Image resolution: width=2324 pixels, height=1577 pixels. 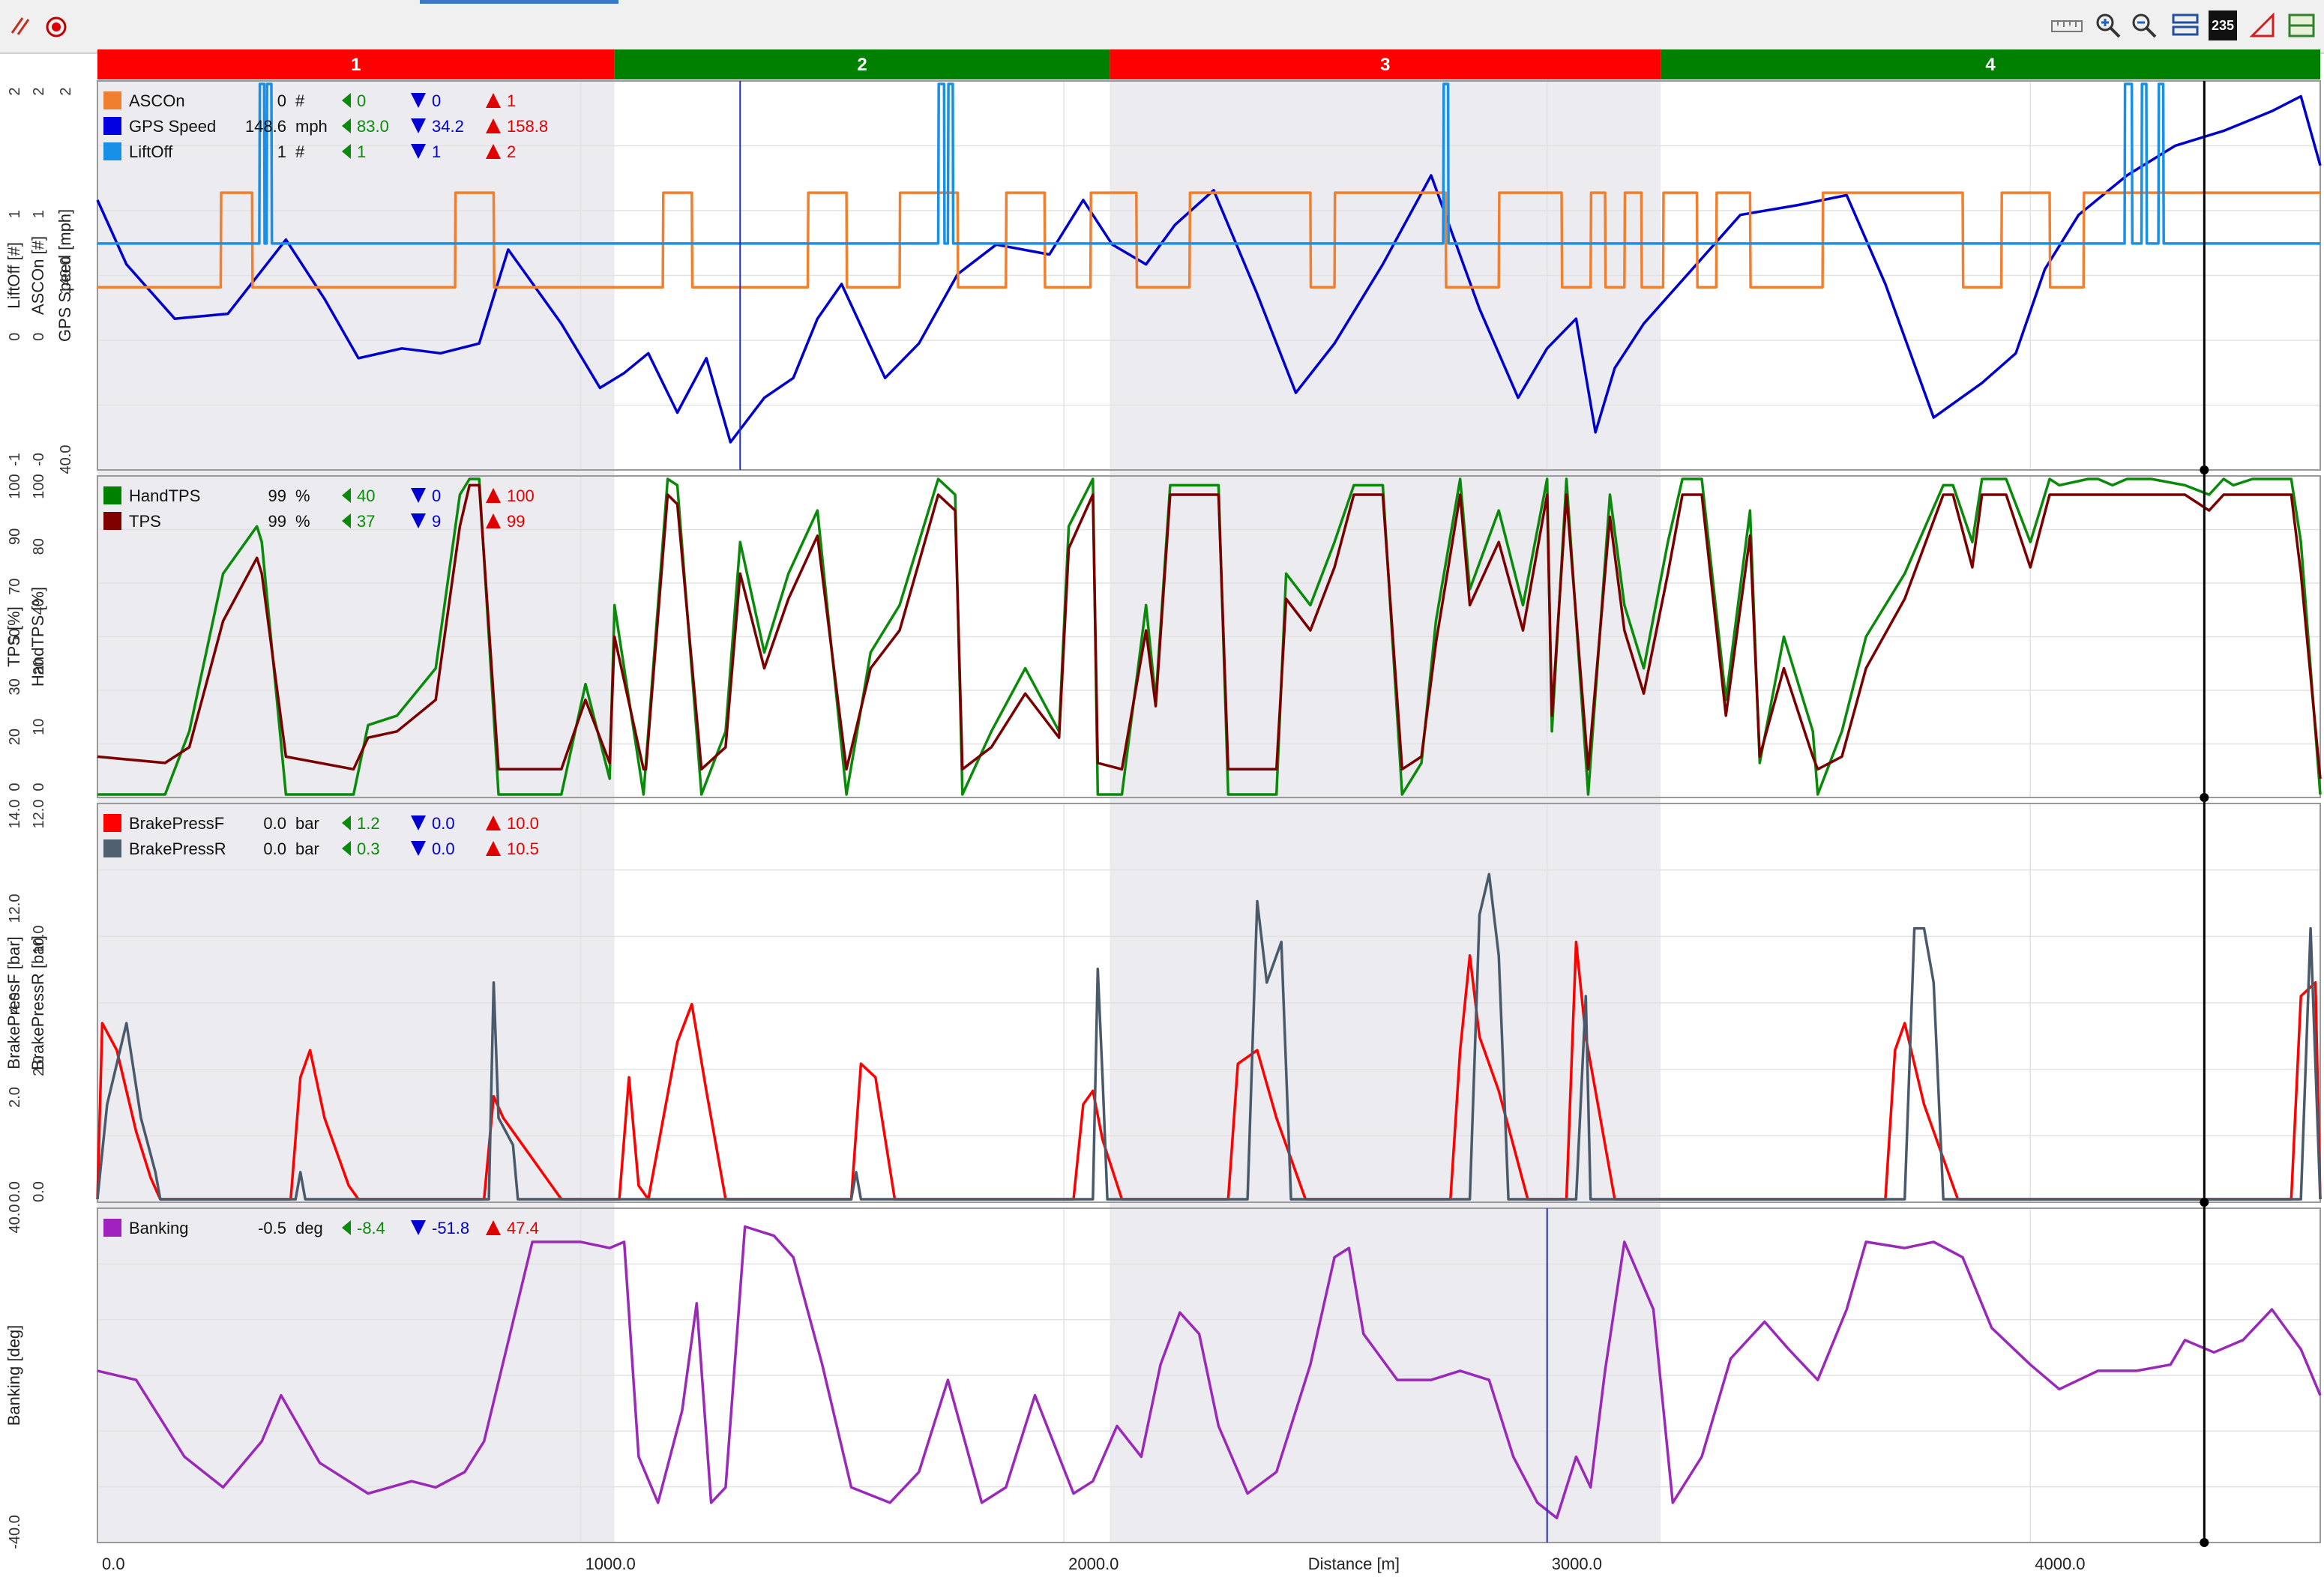 I want to click on grid-icon, so click(x=2302, y=25).